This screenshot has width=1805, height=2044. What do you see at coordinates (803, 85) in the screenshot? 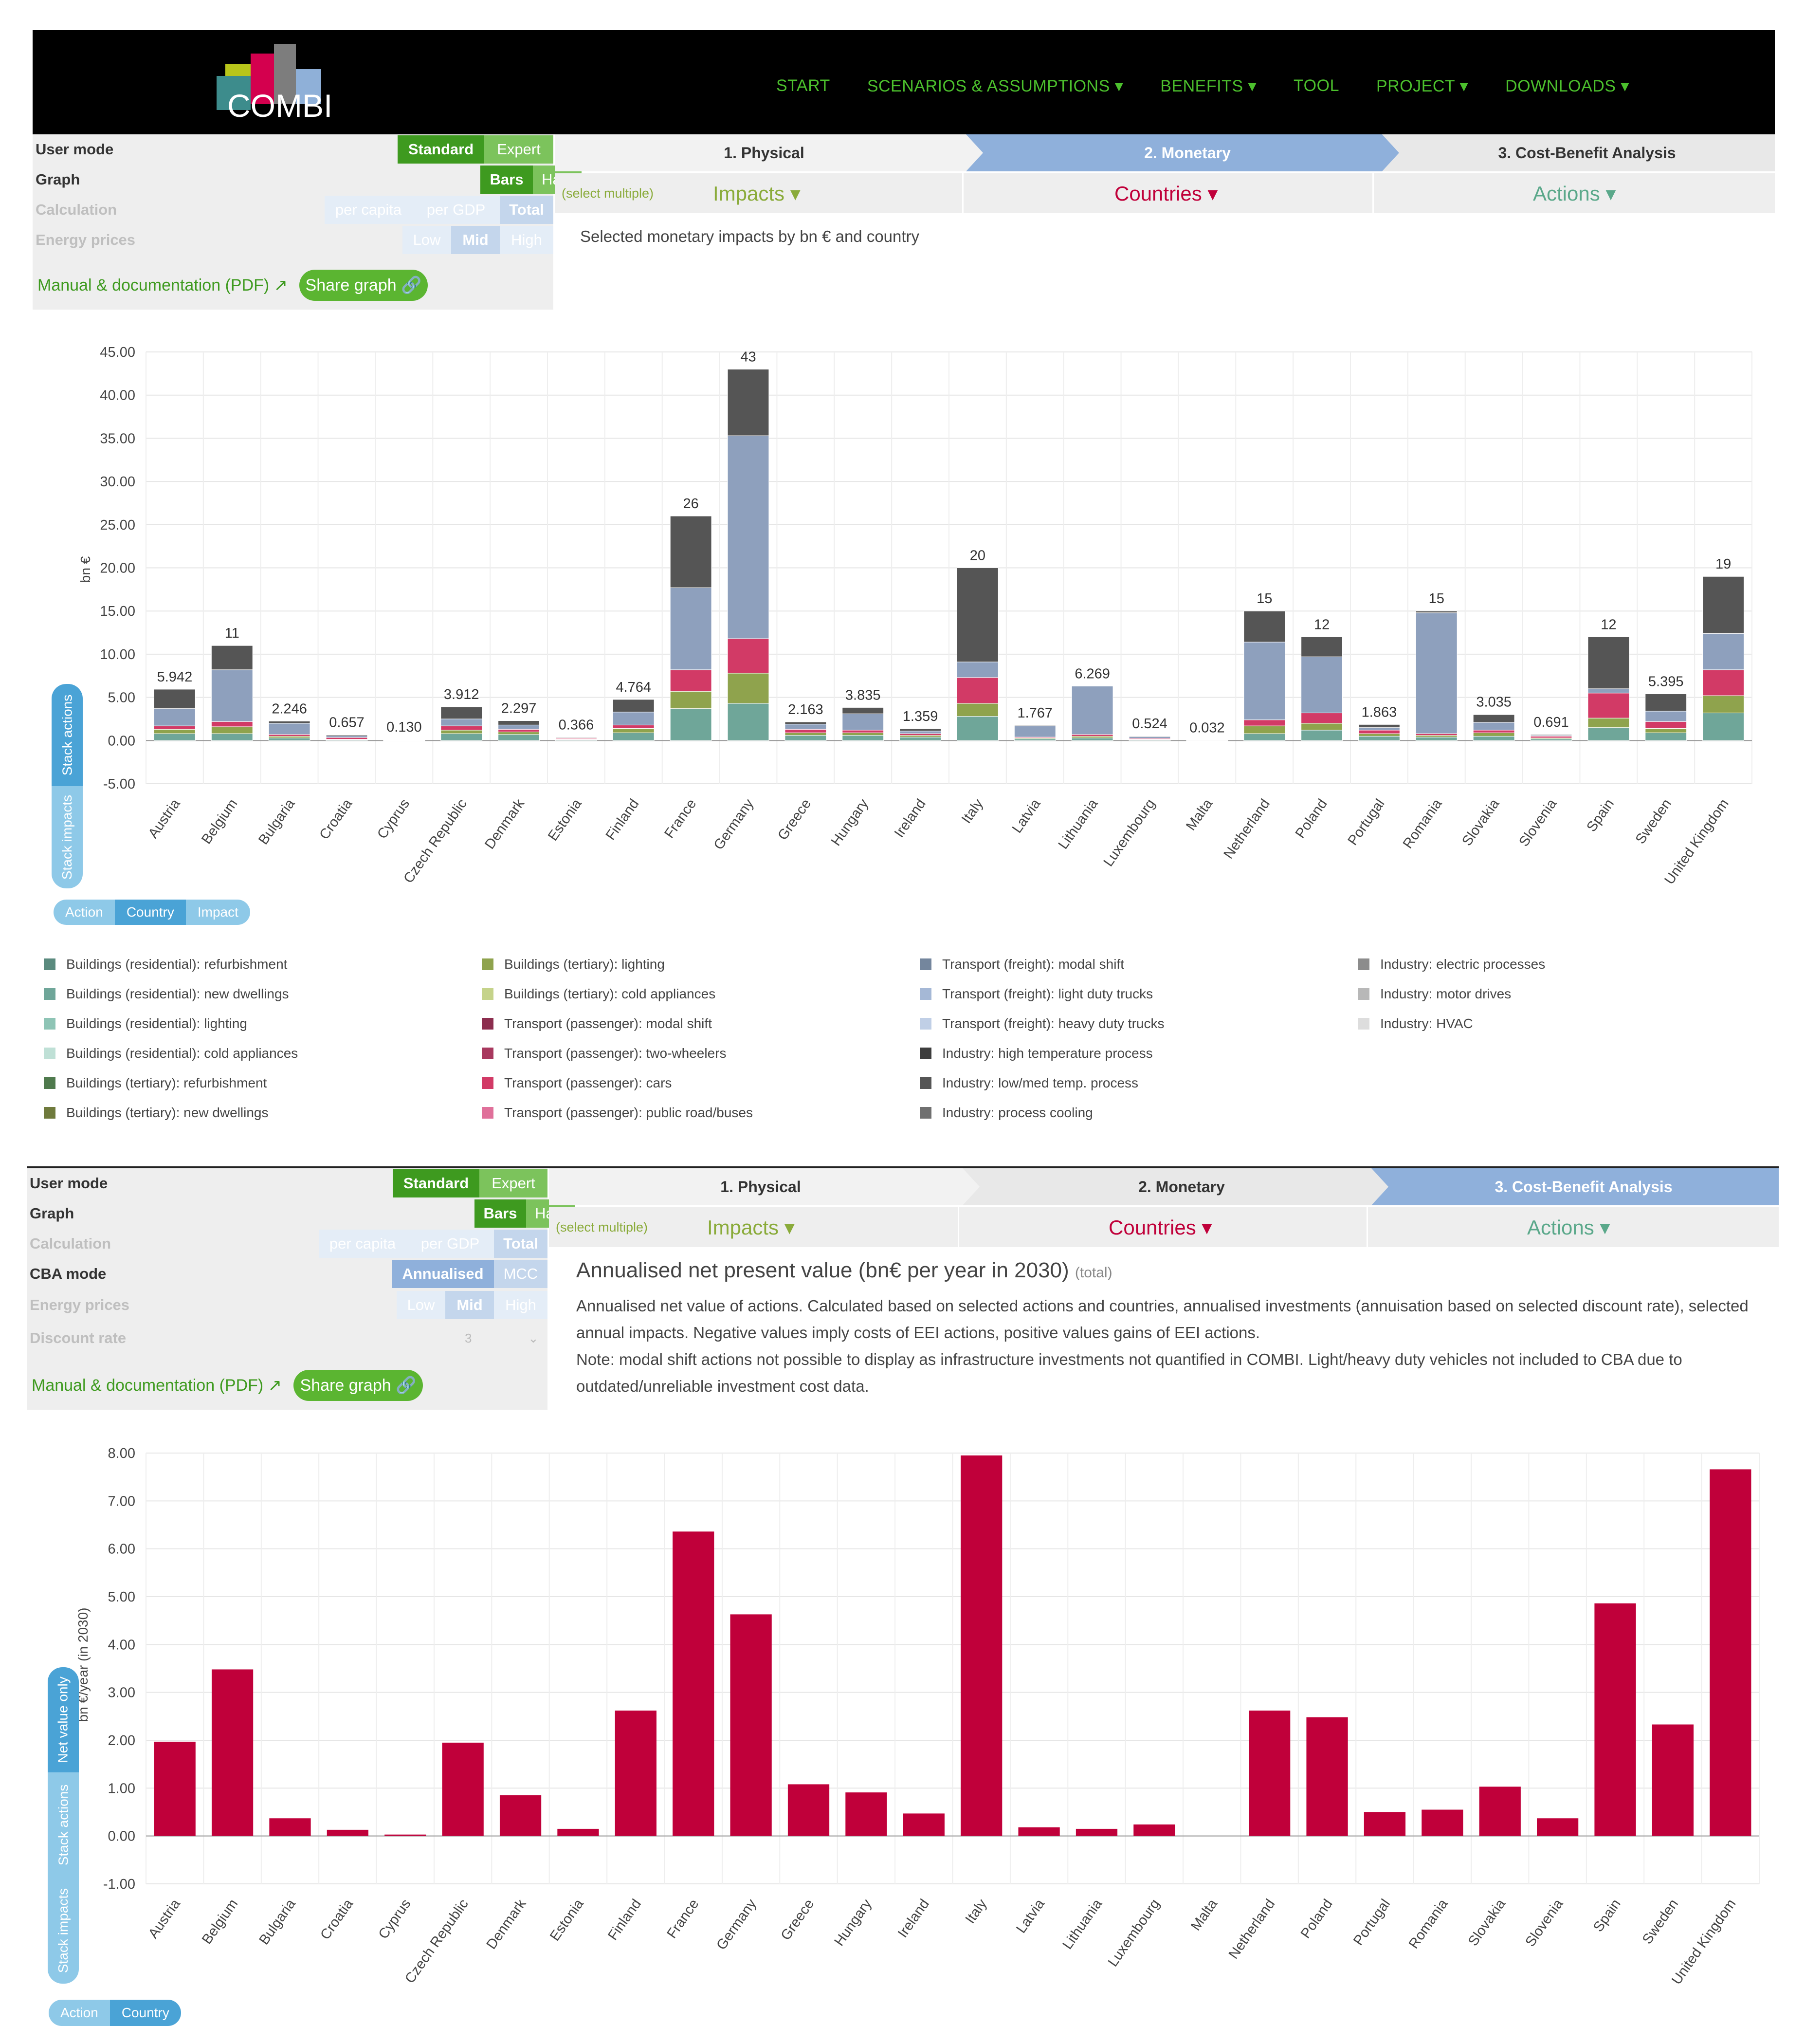
I see `nav-start: START` at bounding box center [803, 85].